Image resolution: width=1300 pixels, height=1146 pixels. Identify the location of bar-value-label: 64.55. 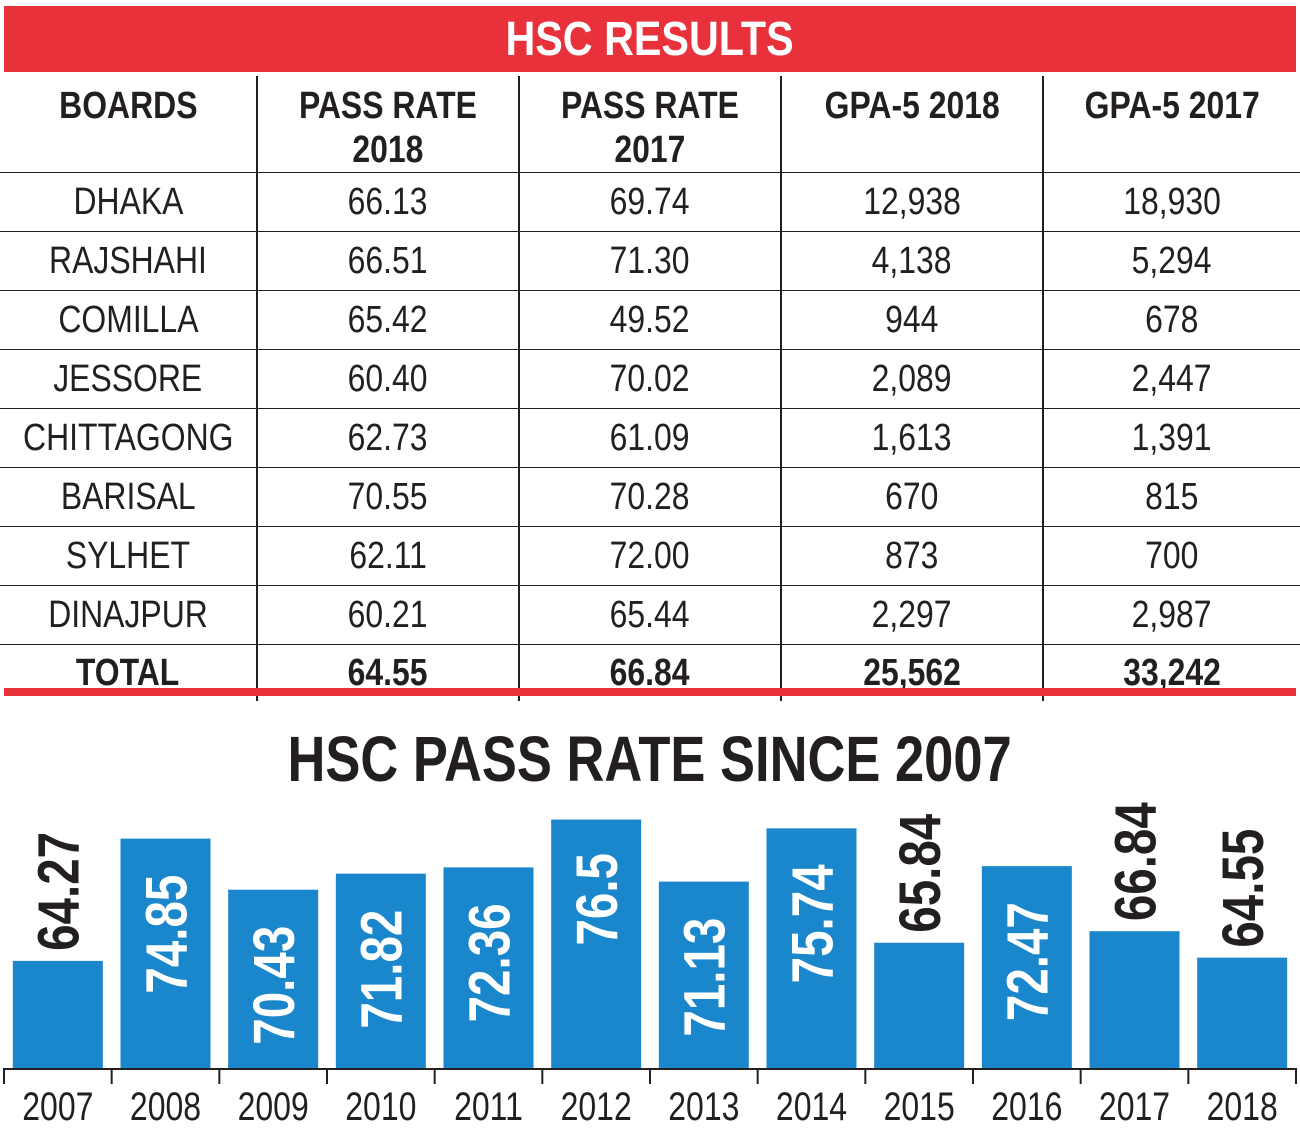
(1244, 888).